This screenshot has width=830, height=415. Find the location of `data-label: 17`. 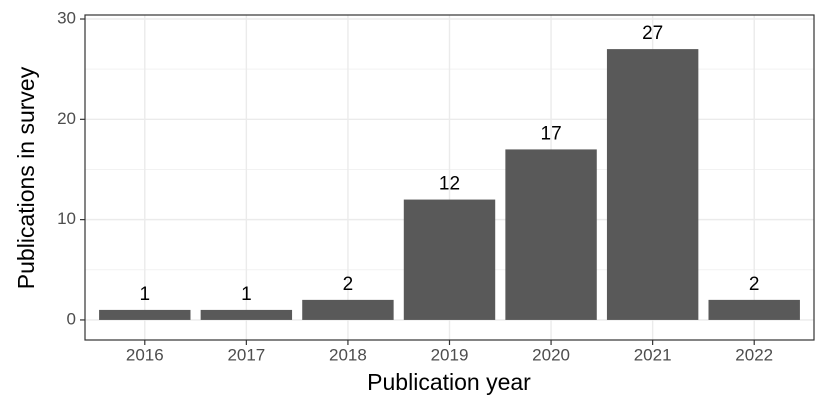

data-label: 17 is located at coordinates (551, 133).